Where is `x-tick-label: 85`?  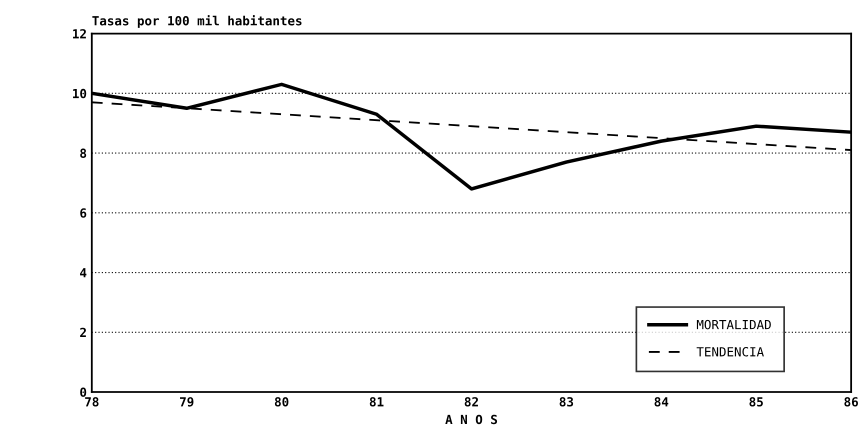 x-tick-label: 85 is located at coordinates (756, 402).